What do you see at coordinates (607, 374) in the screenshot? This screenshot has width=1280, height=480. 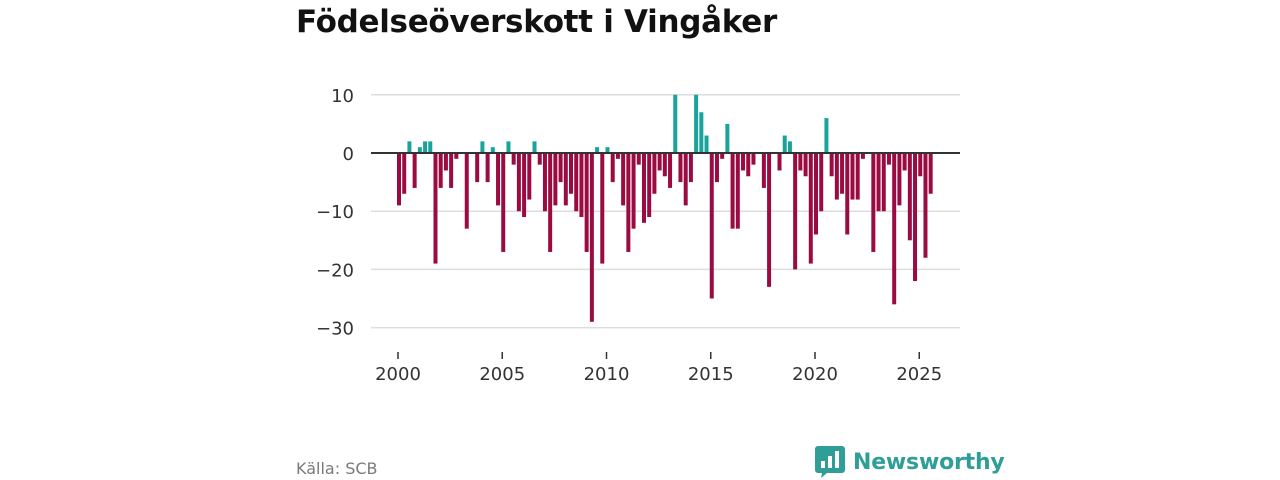 I see `x-tick-label: 2010` at bounding box center [607, 374].